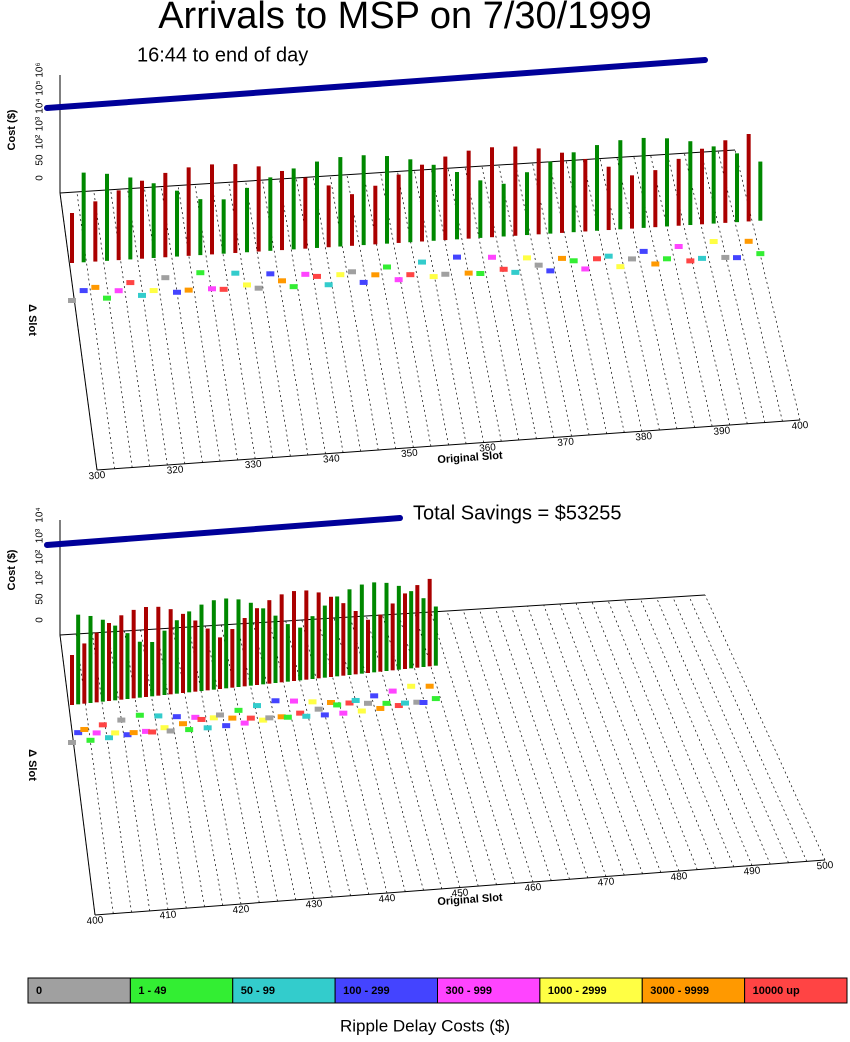 The image size is (850, 1042). What do you see at coordinates (12, 129) in the screenshot?
I see `y-axis-label: Cost ($)` at bounding box center [12, 129].